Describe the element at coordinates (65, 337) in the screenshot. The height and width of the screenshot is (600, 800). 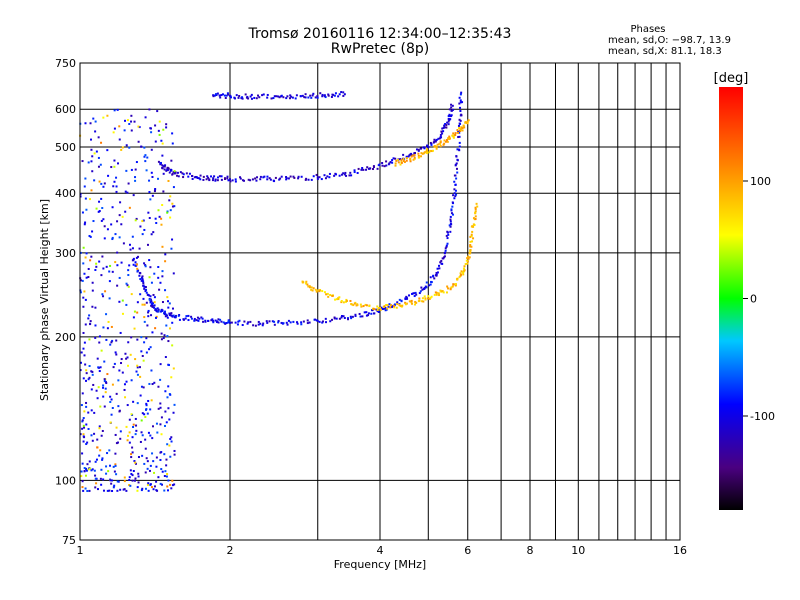
I see `y-tick-label: 200` at that location.